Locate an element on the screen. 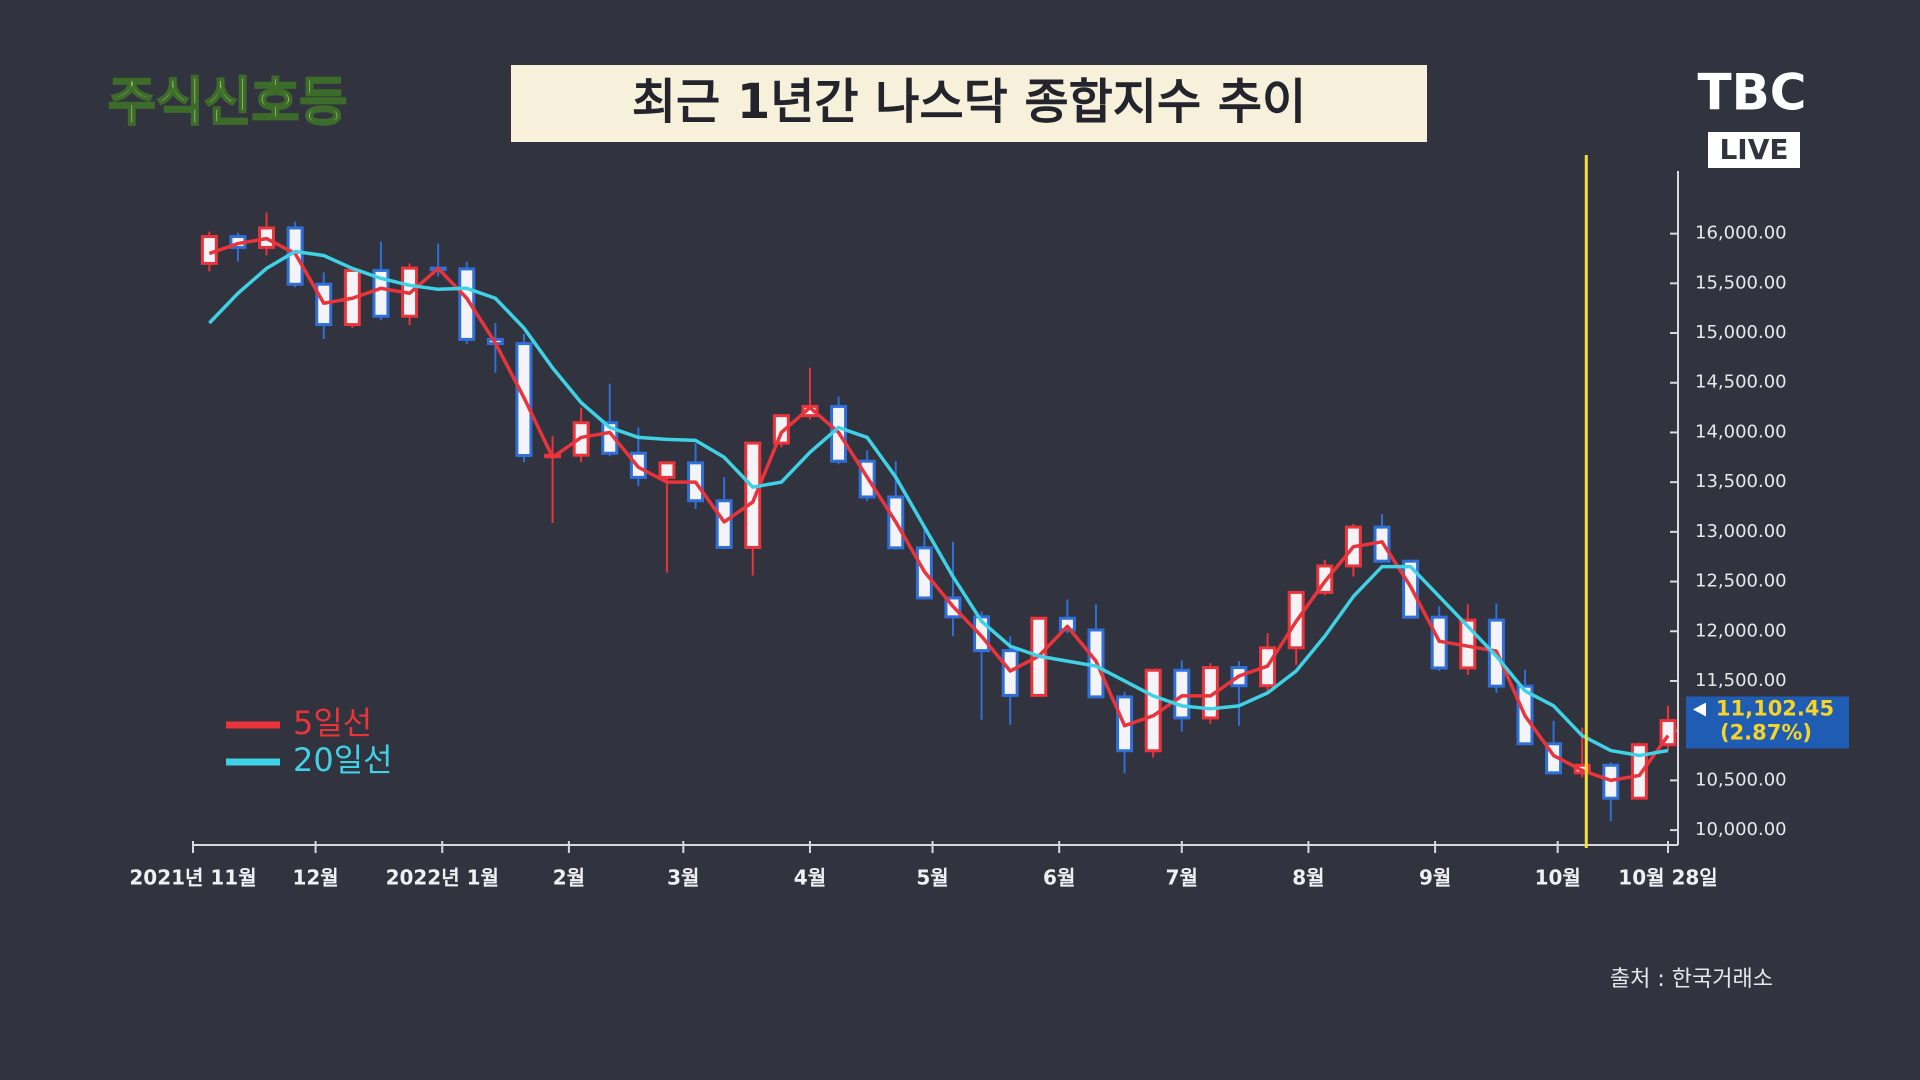  x-tick-label: 3월 is located at coordinates (683, 878).